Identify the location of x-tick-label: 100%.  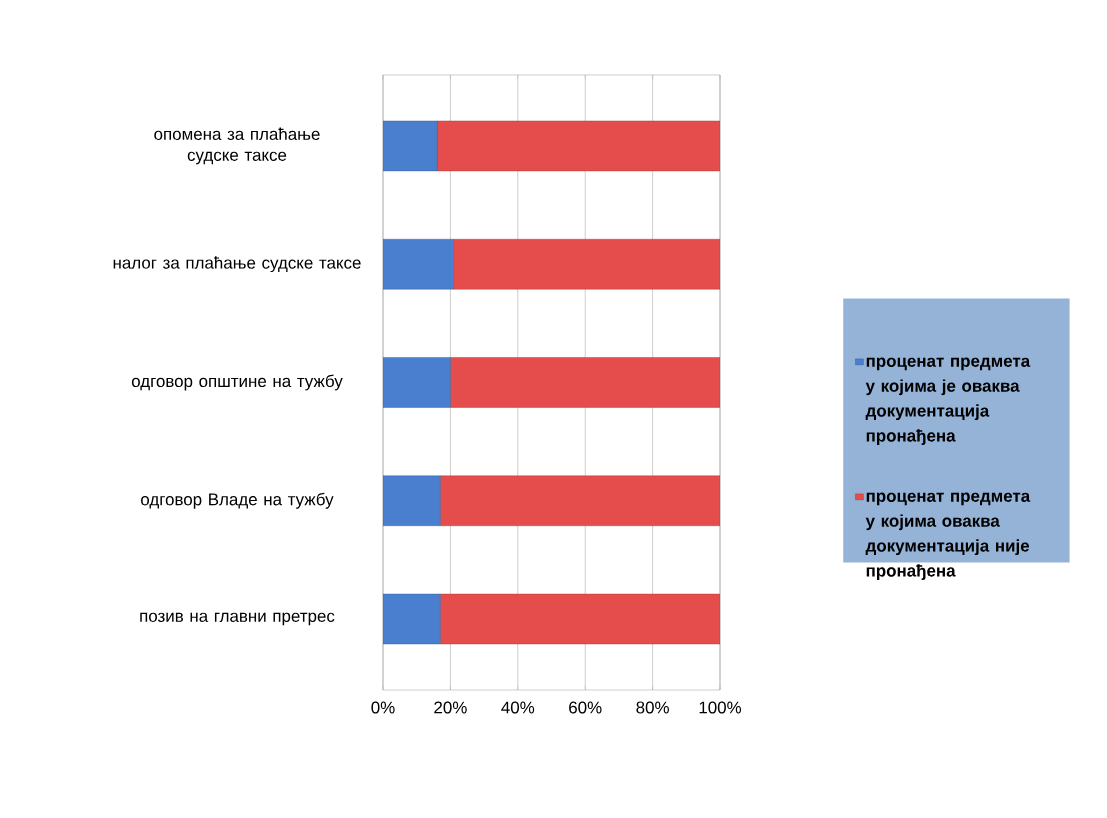
(720, 707).